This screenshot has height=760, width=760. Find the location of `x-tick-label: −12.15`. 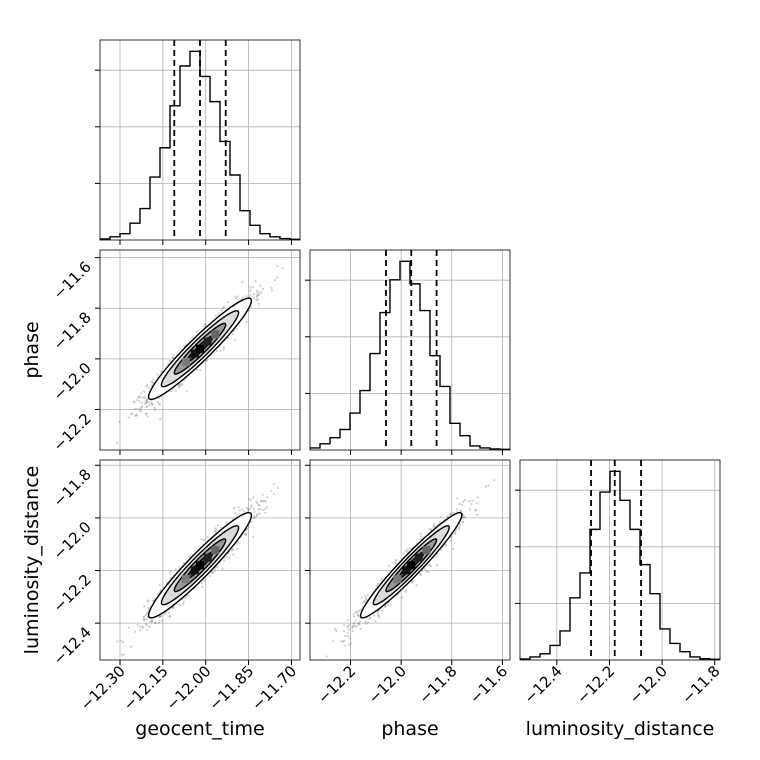

x-tick-label: −12.15 is located at coordinates (146, 688).